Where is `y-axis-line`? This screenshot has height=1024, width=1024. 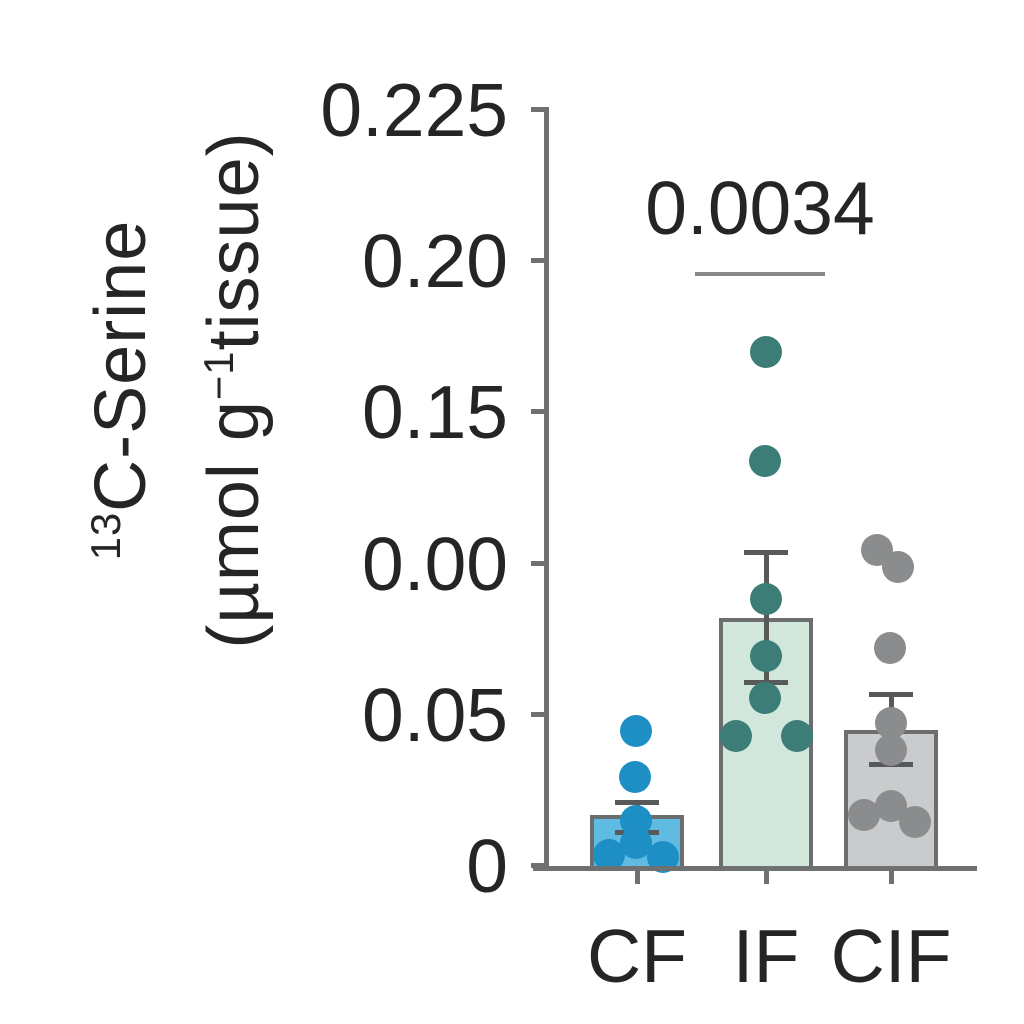
y-axis-line is located at coordinates (546, 488).